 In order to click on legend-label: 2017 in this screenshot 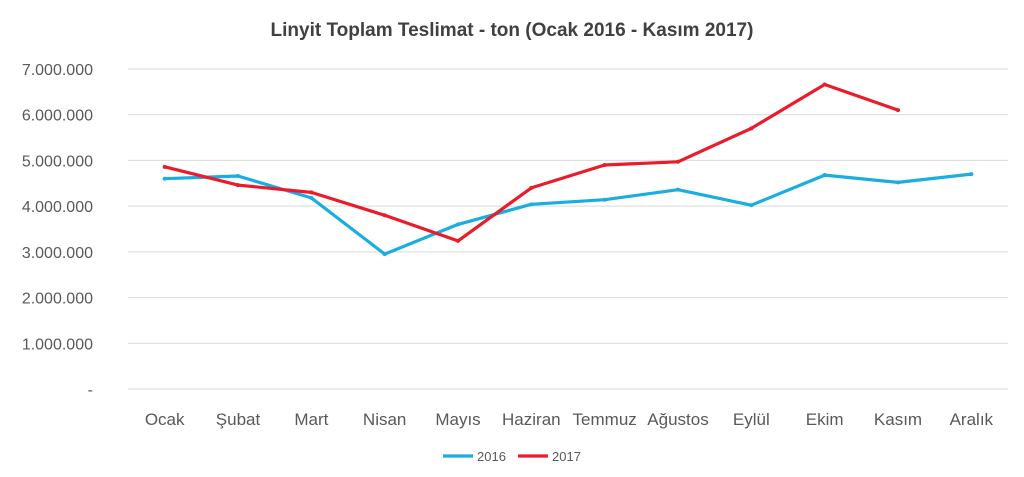, I will do `click(566, 456)`.